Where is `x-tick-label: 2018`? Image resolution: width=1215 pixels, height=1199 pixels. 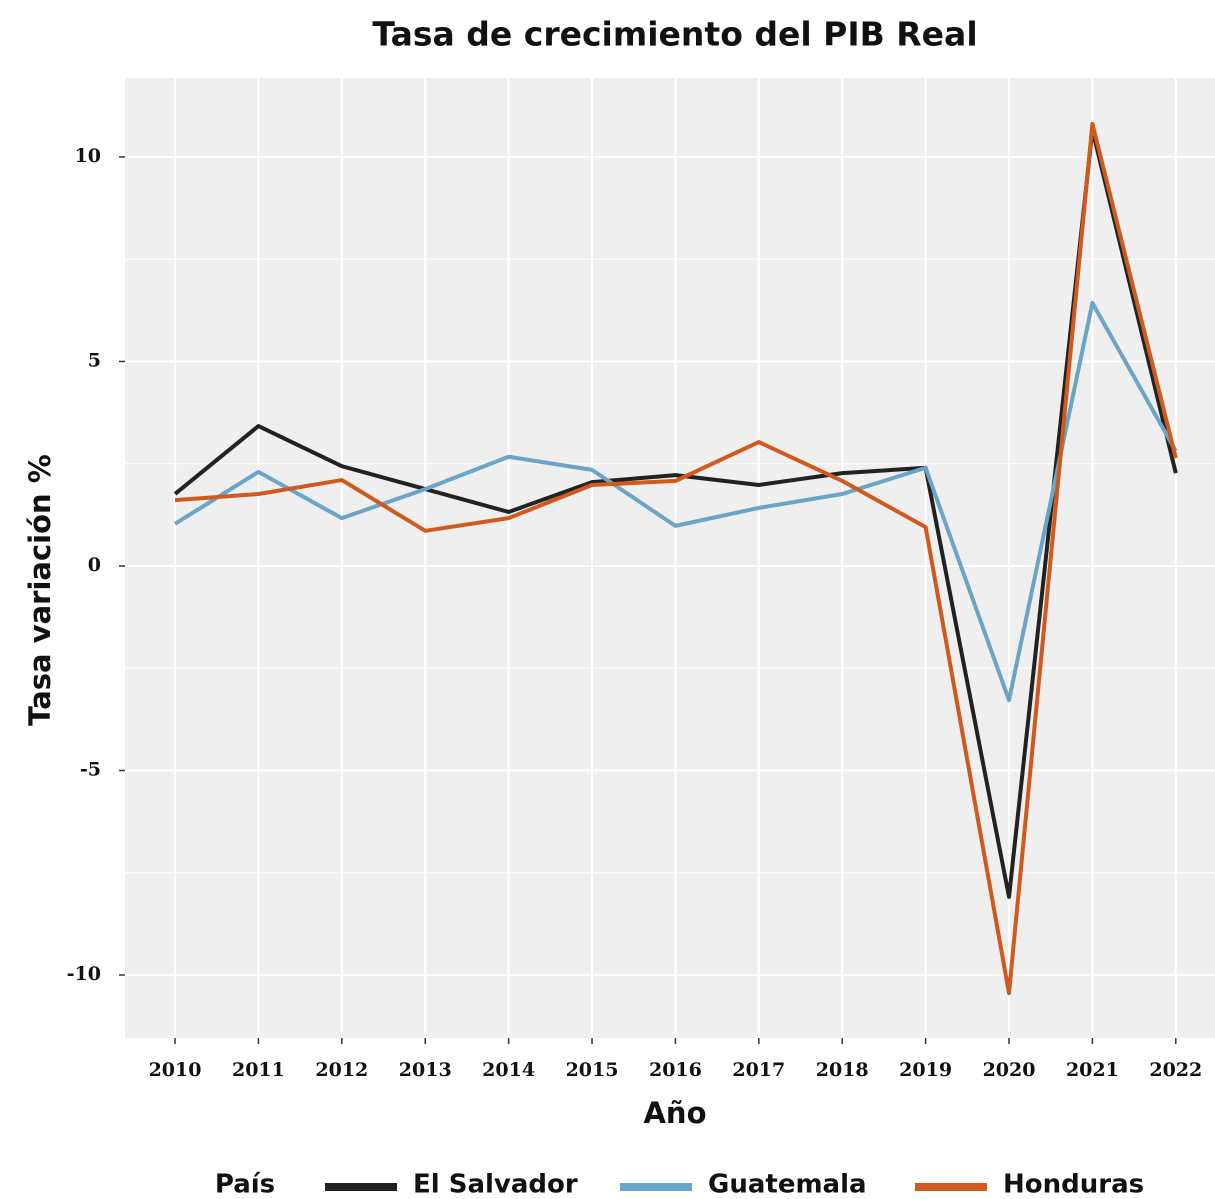 x-tick-label: 2018 is located at coordinates (842, 1070).